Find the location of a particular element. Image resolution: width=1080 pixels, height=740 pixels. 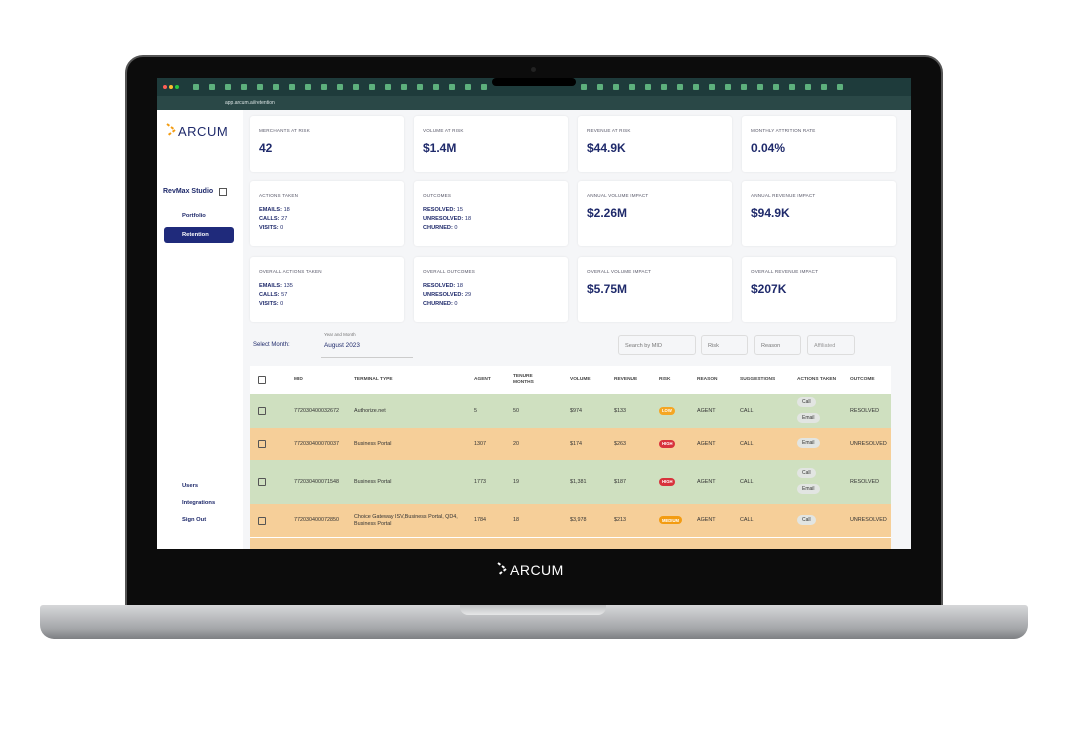

cell-reason: AGENT is located at coordinates (706, 443).